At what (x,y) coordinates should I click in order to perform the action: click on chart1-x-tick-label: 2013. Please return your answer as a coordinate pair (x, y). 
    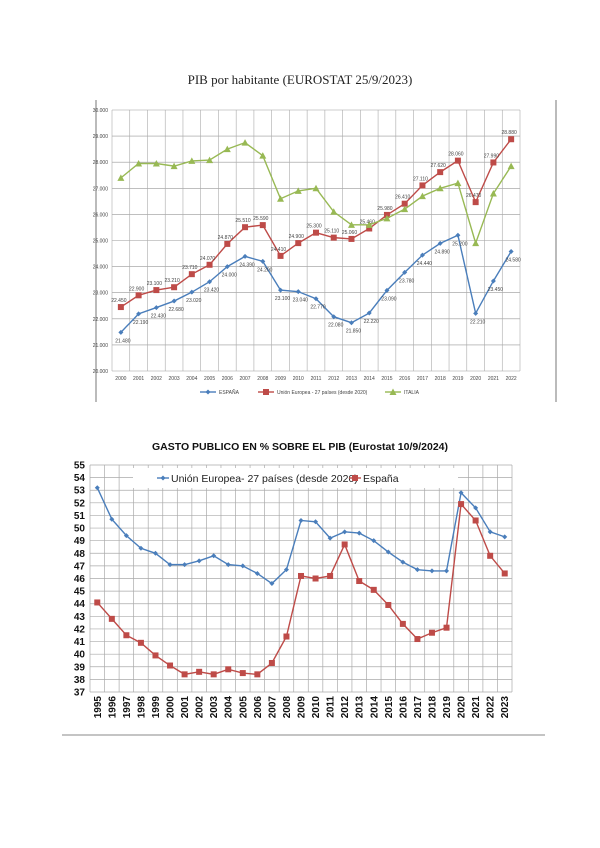
    Looking at the image, I should click on (351, 379).